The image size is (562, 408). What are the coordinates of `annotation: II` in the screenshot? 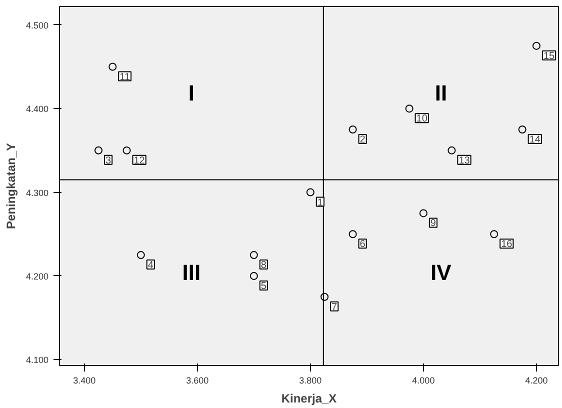 It's located at (441, 93).